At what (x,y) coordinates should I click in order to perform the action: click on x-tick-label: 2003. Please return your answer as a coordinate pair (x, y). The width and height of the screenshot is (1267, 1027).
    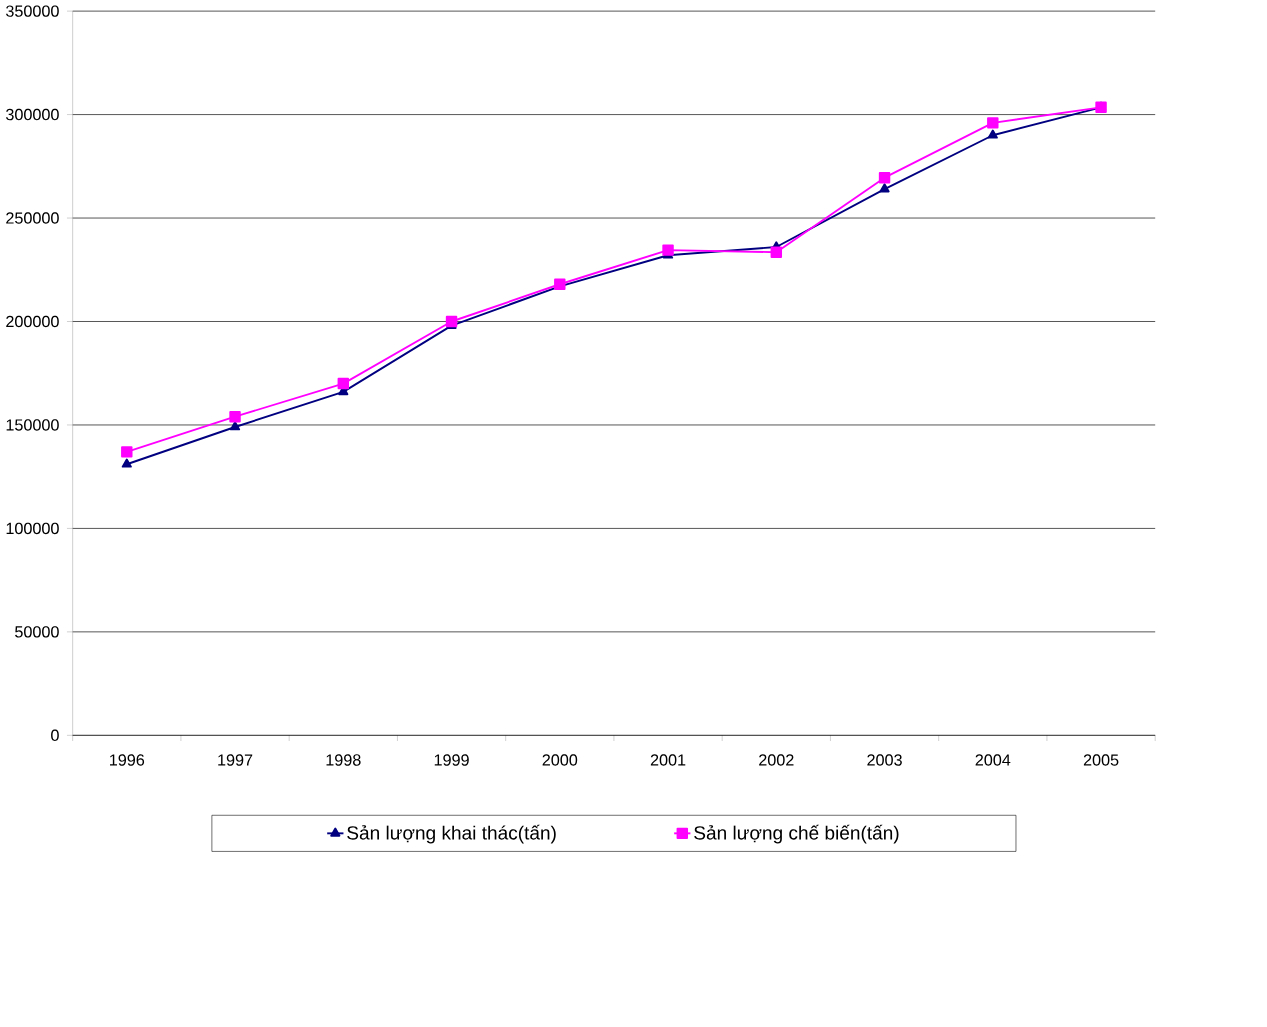
    Looking at the image, I should click on (884, 760).